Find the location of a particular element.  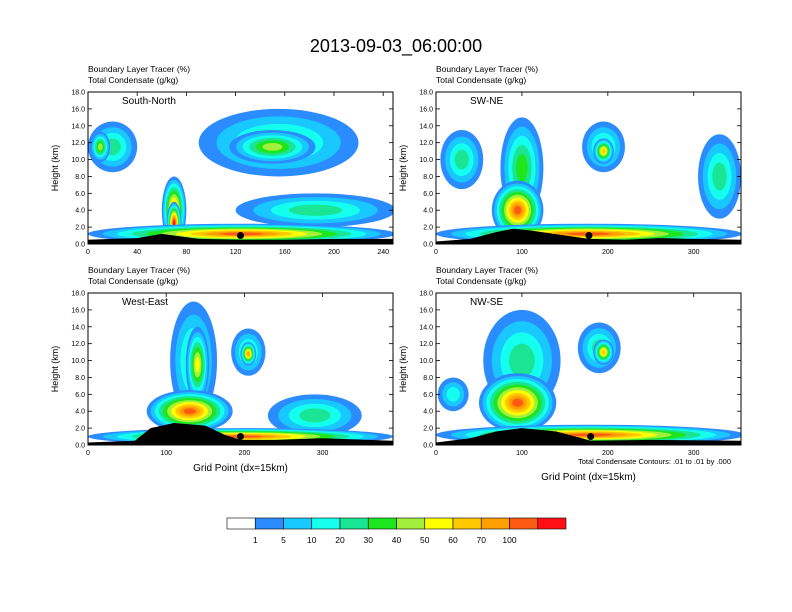

plot-area is located at coordinates (588, 168).